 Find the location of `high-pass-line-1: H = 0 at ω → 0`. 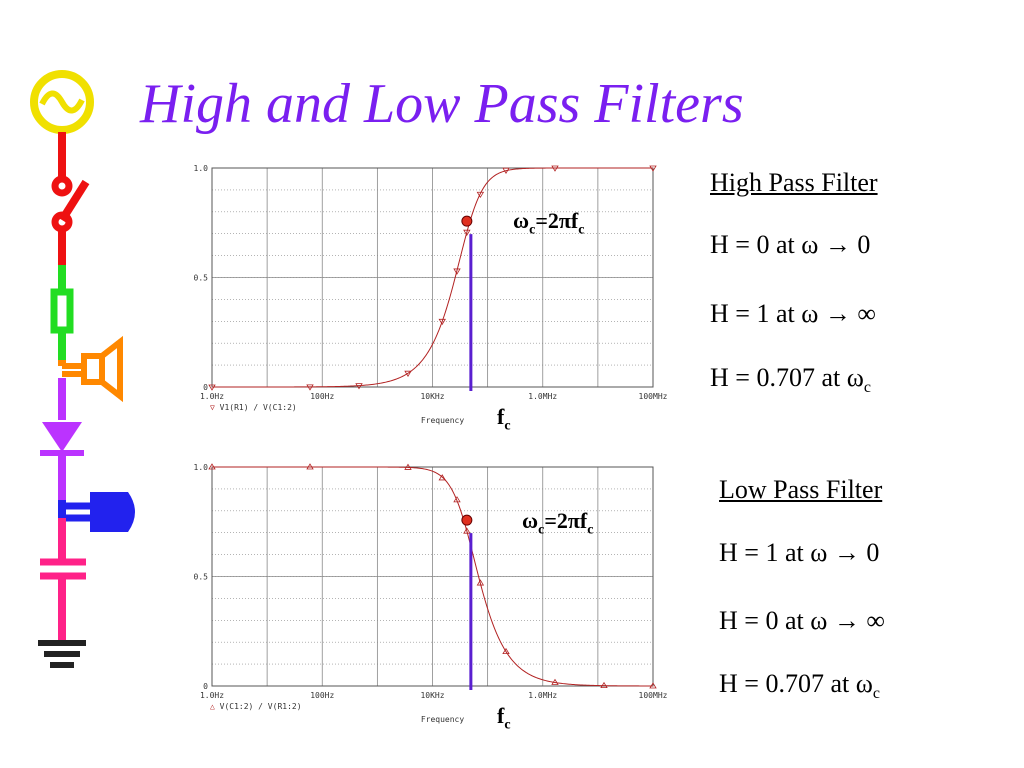

high-pass-line-1: H = 0 at ω → 0 is located at coordinates (790, 244).